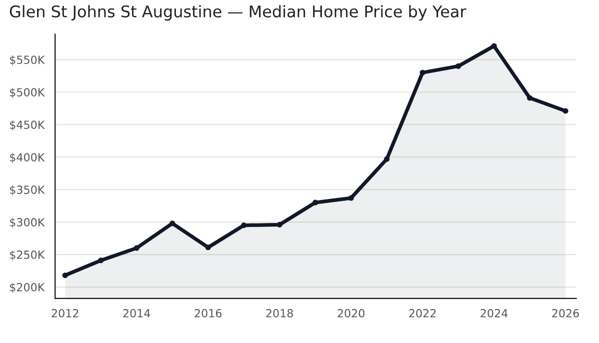 This screenshot has height=343, width=599. I want to click on y-tick-label: $400K, so click(27, 157).